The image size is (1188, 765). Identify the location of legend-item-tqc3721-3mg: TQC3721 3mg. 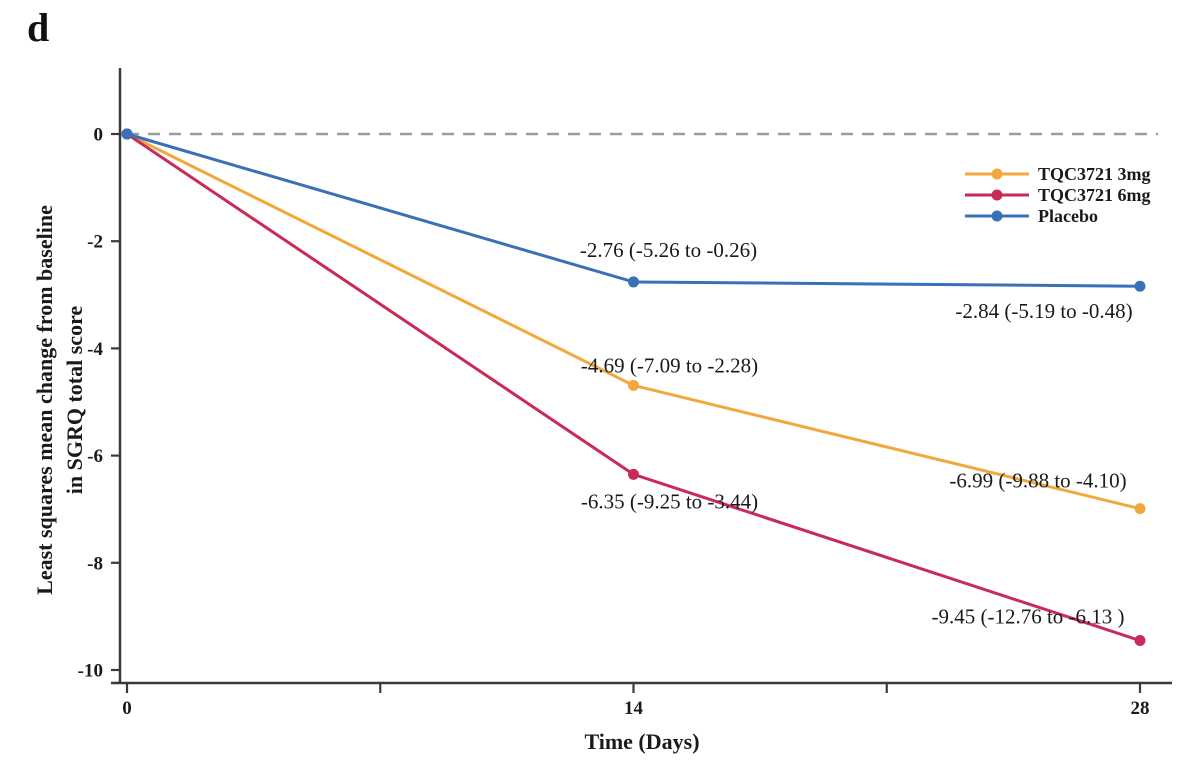
(1058, 174).